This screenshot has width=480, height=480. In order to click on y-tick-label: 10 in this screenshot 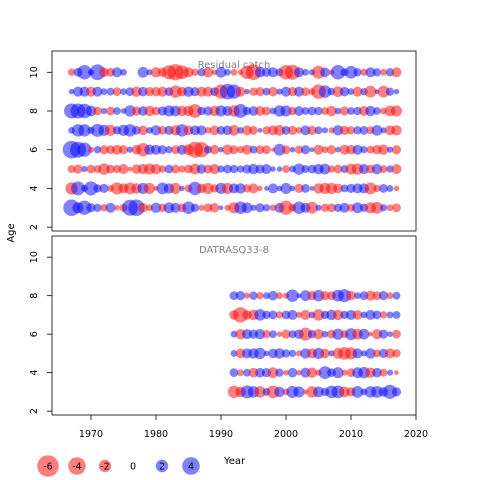, I will do `click(34, 257)`.